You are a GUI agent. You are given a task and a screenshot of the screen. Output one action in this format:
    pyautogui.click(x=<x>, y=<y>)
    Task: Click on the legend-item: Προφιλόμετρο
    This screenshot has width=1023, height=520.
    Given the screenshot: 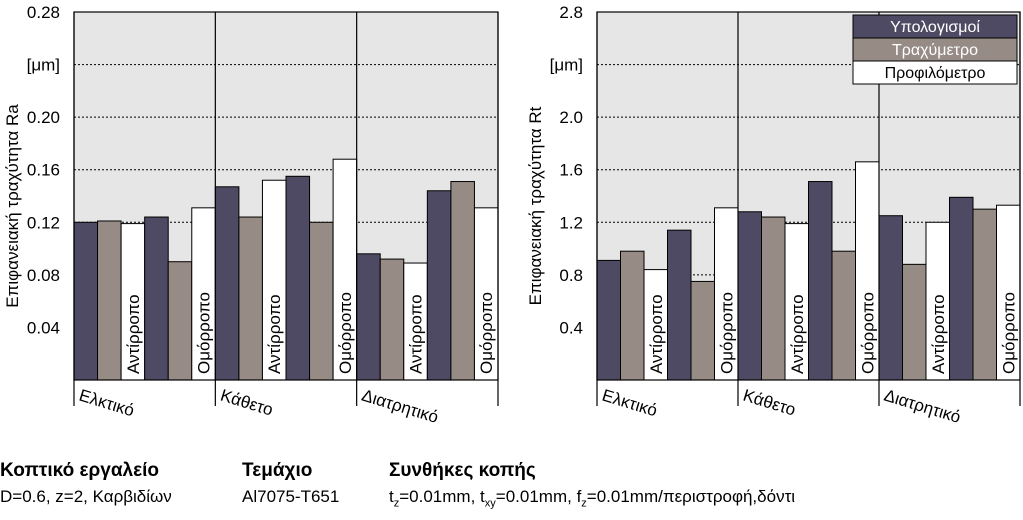 What is the action you would take?
    pyautogui.click(x=935, y=73)
    